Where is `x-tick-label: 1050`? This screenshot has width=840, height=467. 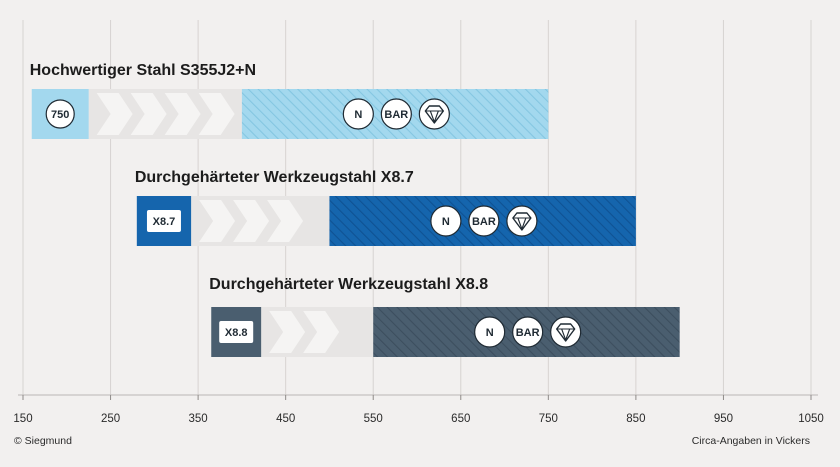 x-tick-label: 1050 is located at coordinates (811, 419).